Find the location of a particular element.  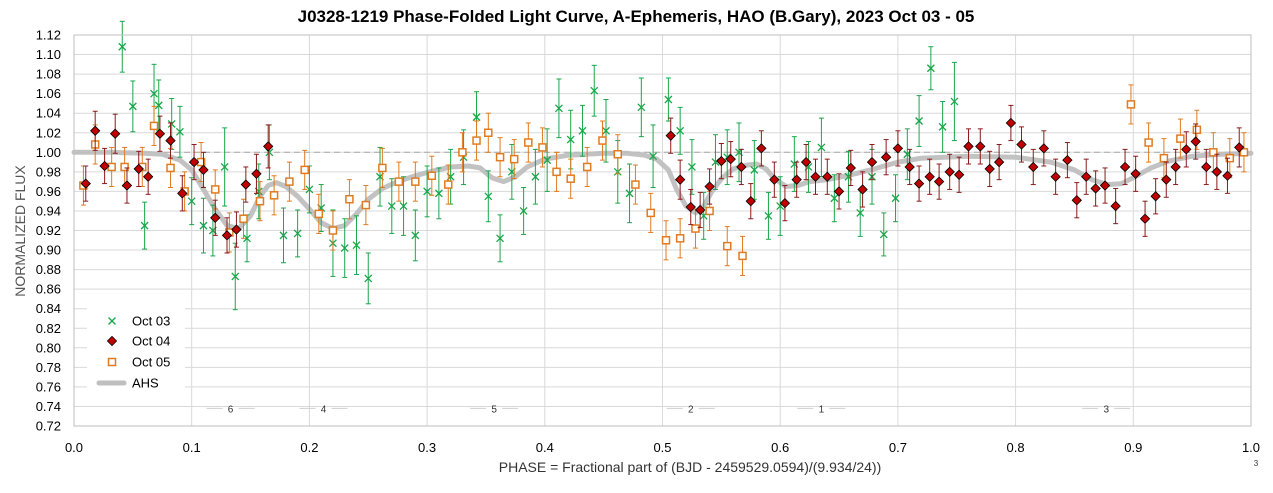

y-tick-label: 0.94 is located at coordinates (48, 210).